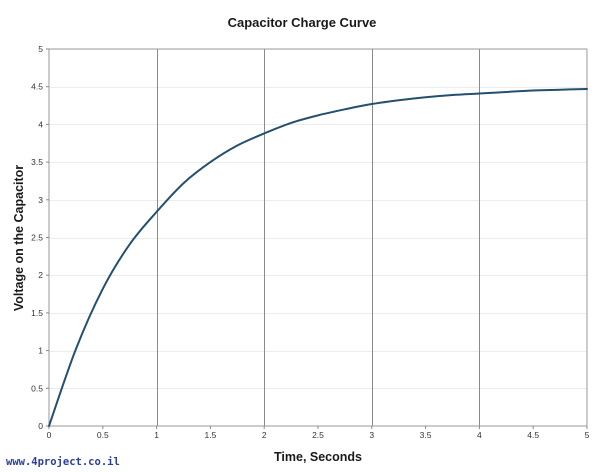 This screenshot has width=600, height=472. What do you see at coordinates (103, 435) in the screenshot?
I see `x-tick-label-1: 0.5` at bounding box center [103, 435].